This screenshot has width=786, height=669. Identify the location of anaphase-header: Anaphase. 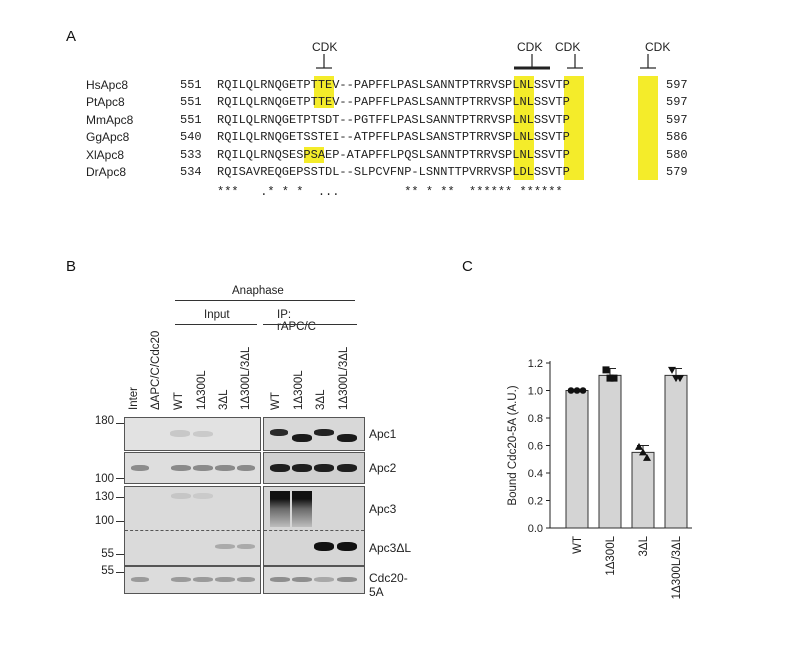
(258, 291).